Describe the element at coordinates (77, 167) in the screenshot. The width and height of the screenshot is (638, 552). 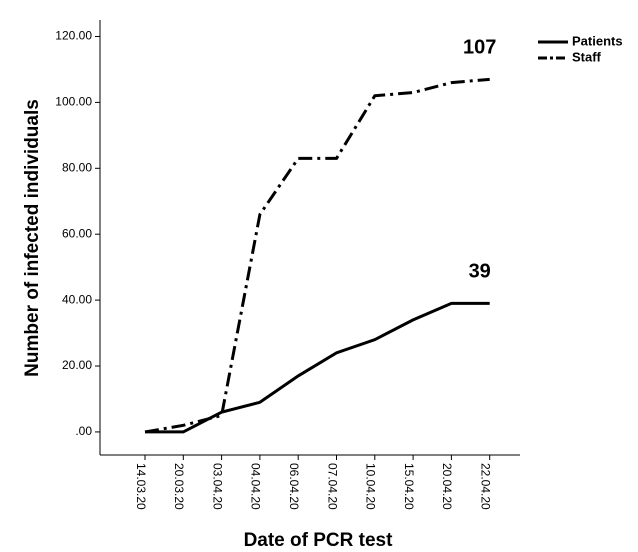
I see `y-tick-label: 80.00` at that location.